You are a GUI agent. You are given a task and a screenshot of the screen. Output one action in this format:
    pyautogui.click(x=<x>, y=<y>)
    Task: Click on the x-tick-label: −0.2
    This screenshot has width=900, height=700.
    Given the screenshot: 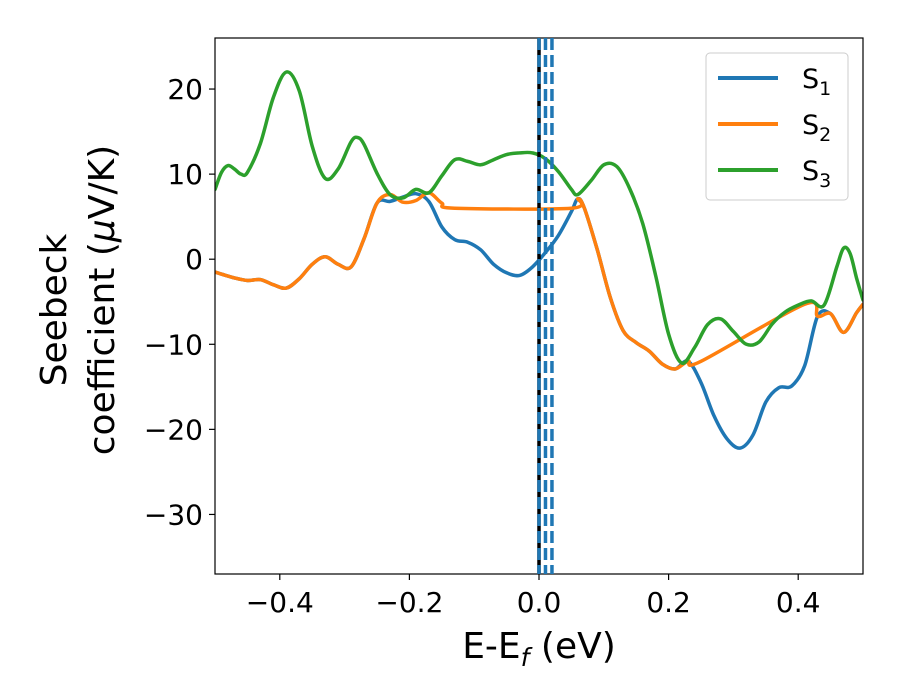 What is the action you would take?
    pyautogui.click(x=409, y=602)
    